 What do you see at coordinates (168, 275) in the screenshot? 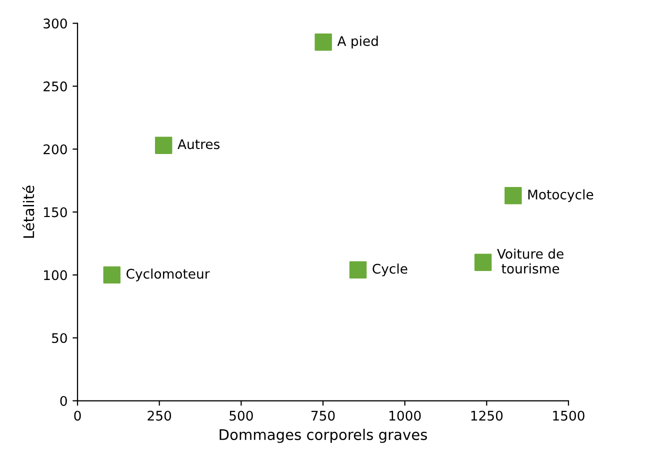
I see `annotation: Cyclomoteur` at bounding box center [168, 275].